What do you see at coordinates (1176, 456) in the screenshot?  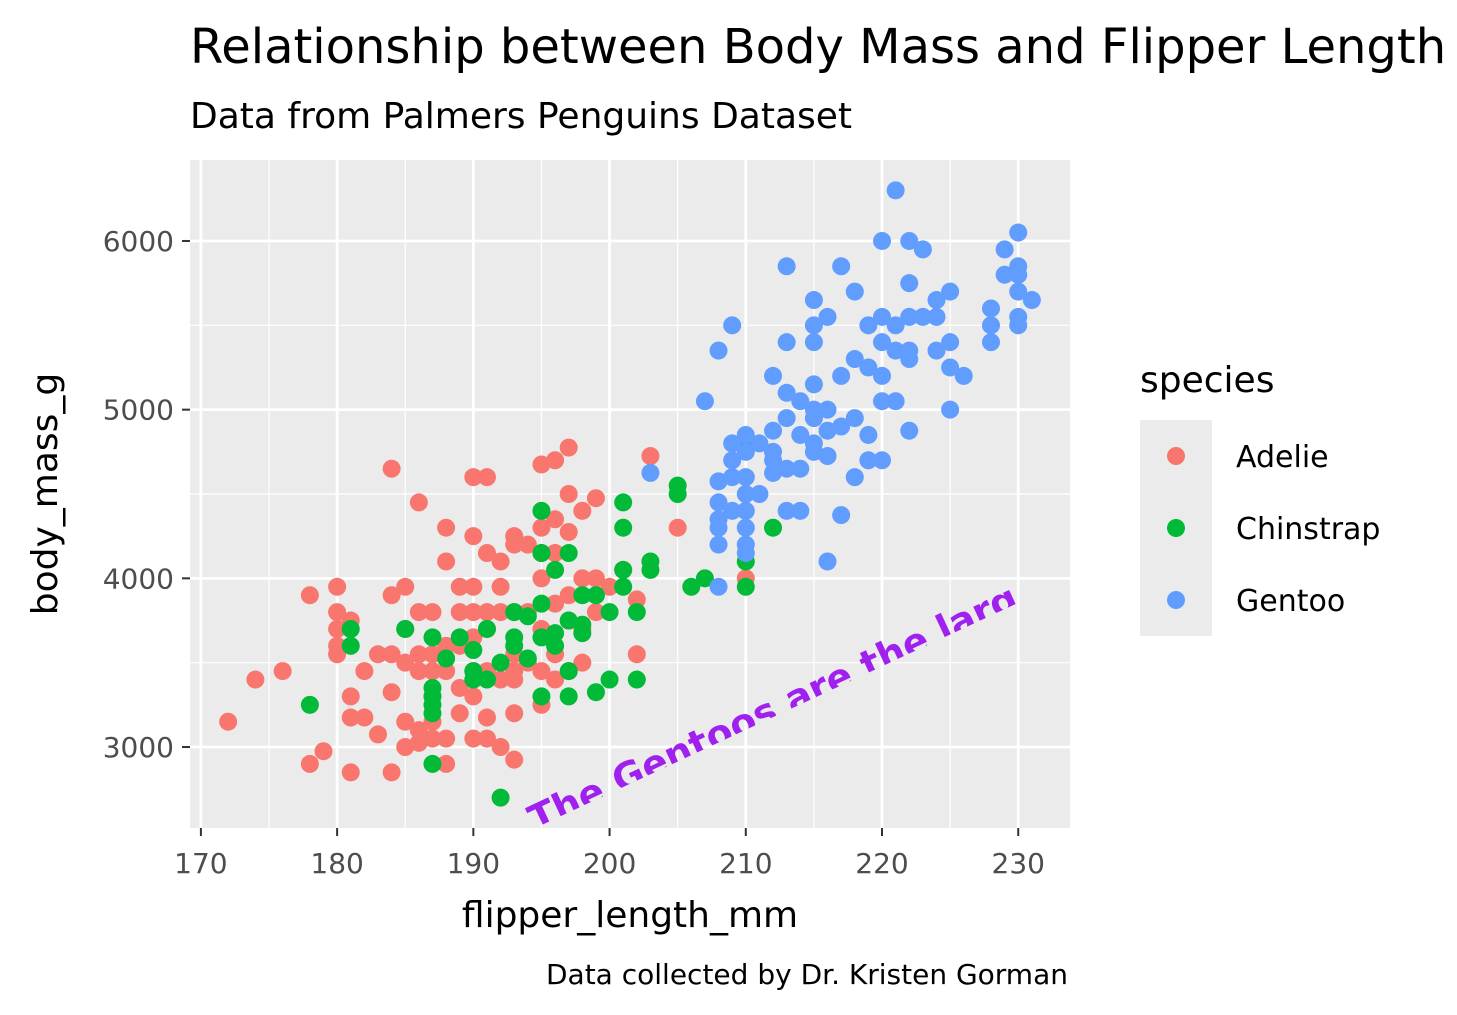 I see `legend-key-adelie` at bounding box center [1176, 456].